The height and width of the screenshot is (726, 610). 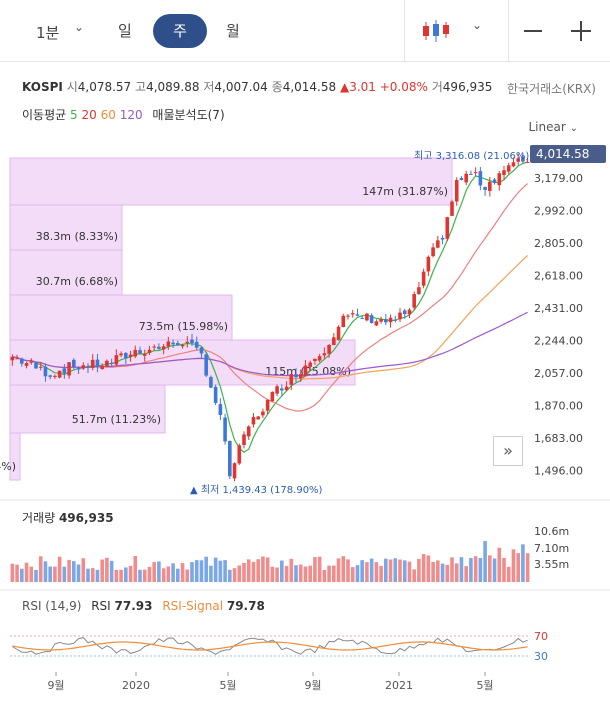 What do you see at coordinates (188, 115) in the screenshot?
I see `volume-profile-label: 매물분석도(7)` at bounding box center [188, 115].